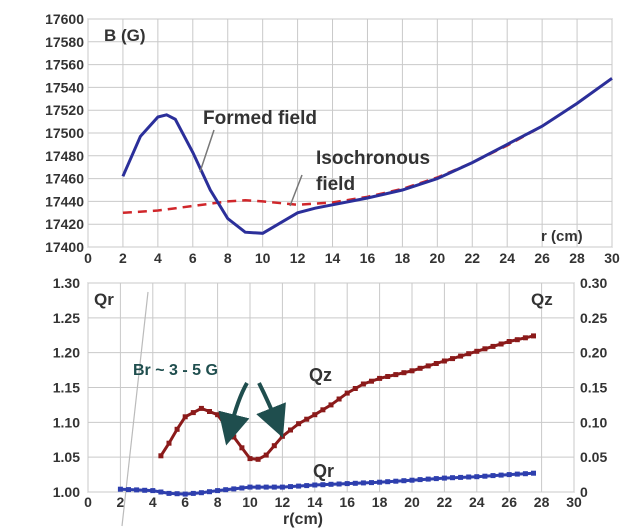 Image resolution: width=628 pixels, height=528 pixels. What do you see at coordinates (158, 258) in the screenshot?
I see `top-x-tick-label: 4` at bounding box center [158, 258].